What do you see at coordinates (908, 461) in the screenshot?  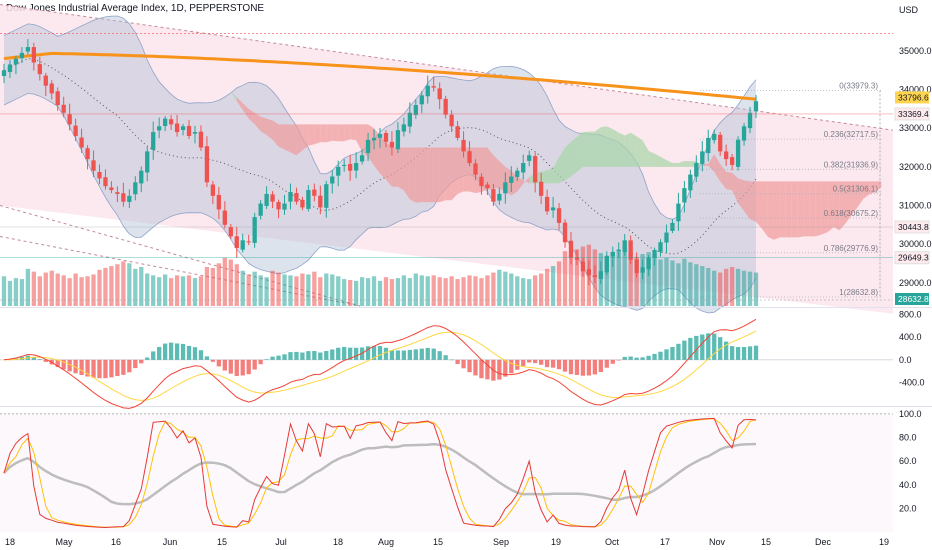 I see `stochastic-tick-label: 60.0` at bounding box center [908, 461].